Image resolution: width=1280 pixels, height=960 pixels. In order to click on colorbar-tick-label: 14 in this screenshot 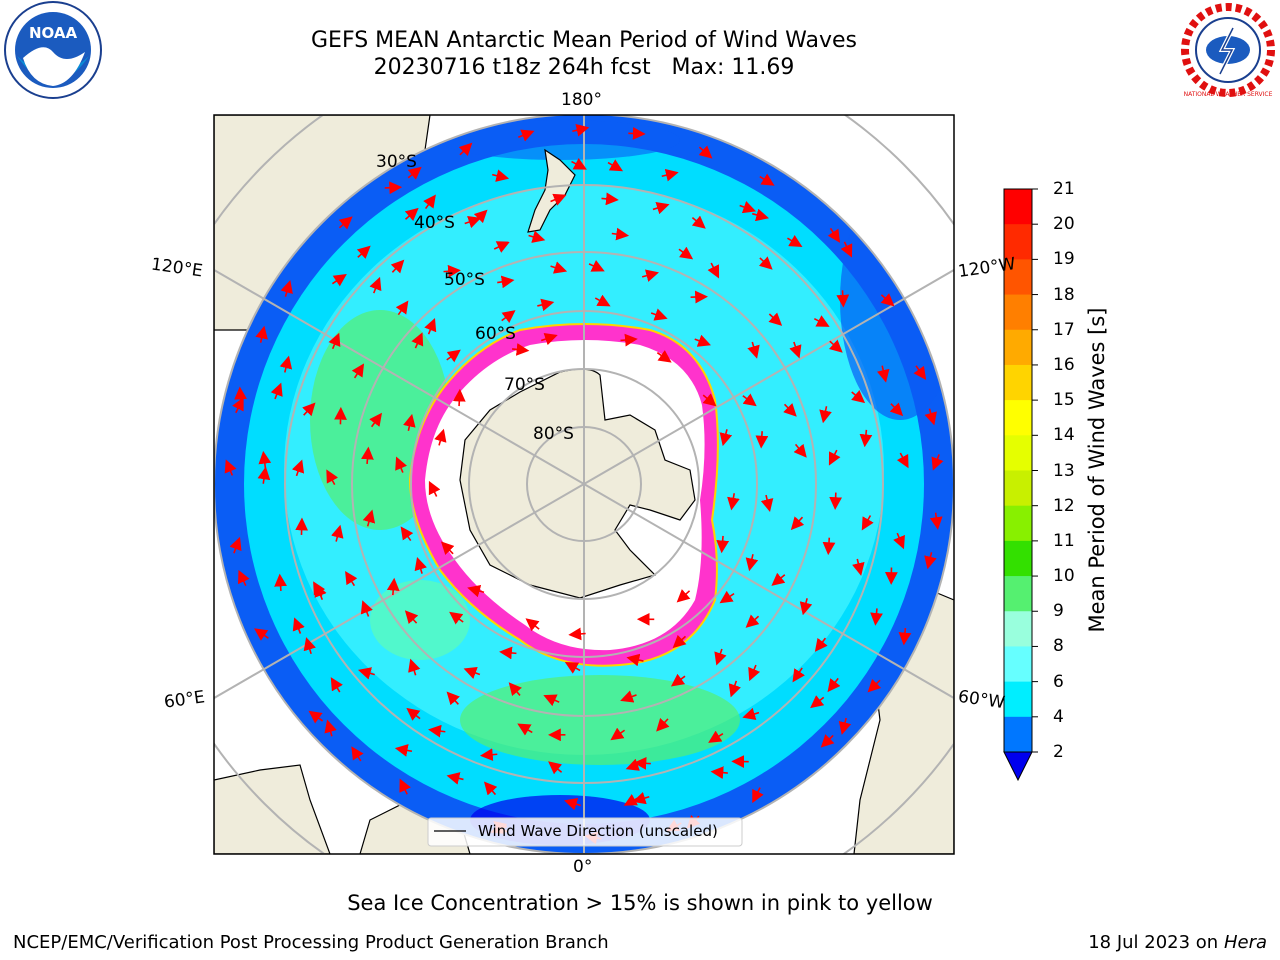, I will do `click(1064, 435)`.